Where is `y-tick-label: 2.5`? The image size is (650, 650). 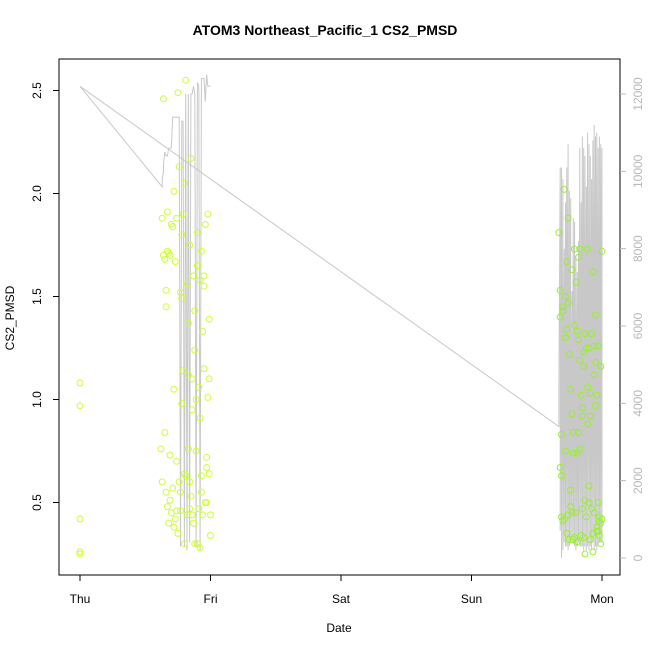
y-tick-label: 2.5 is located at coordinates (37, 90).